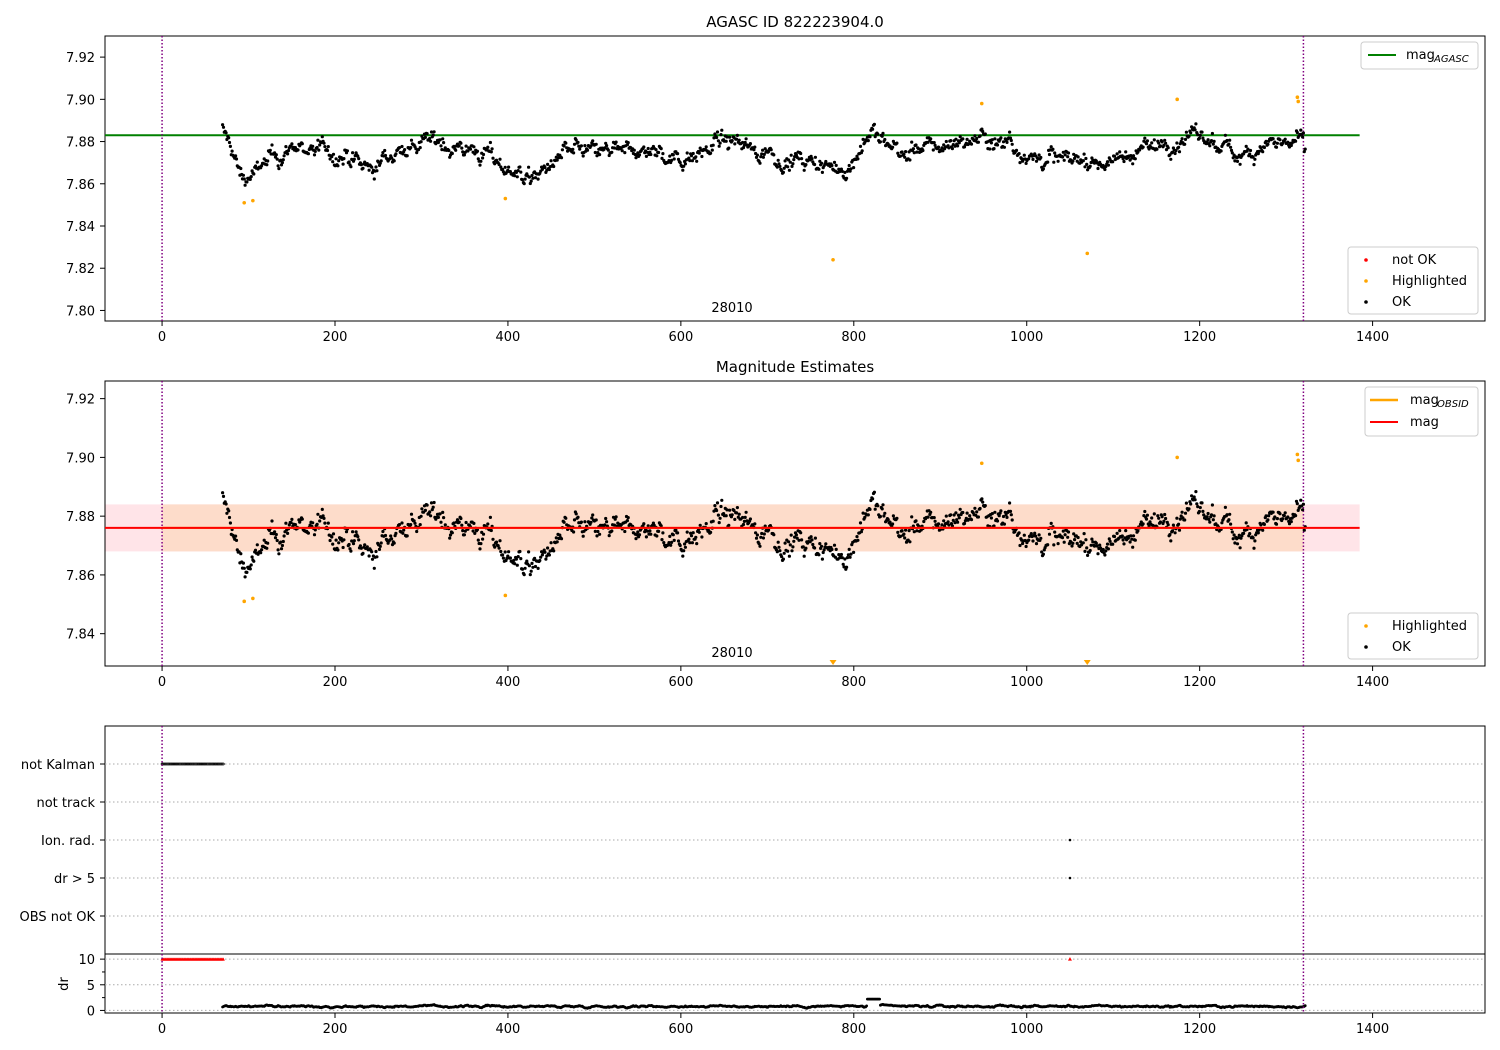 The height and width of the screenshot is (1050, 1500). I want to click on highlighted-point, so click(1297, 97).